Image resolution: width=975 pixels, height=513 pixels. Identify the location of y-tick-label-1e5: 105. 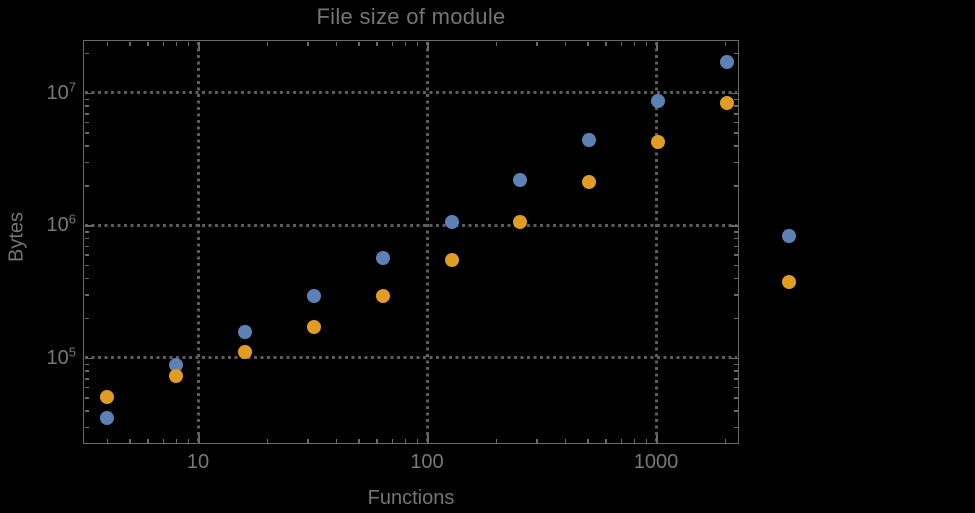
(61, 356).